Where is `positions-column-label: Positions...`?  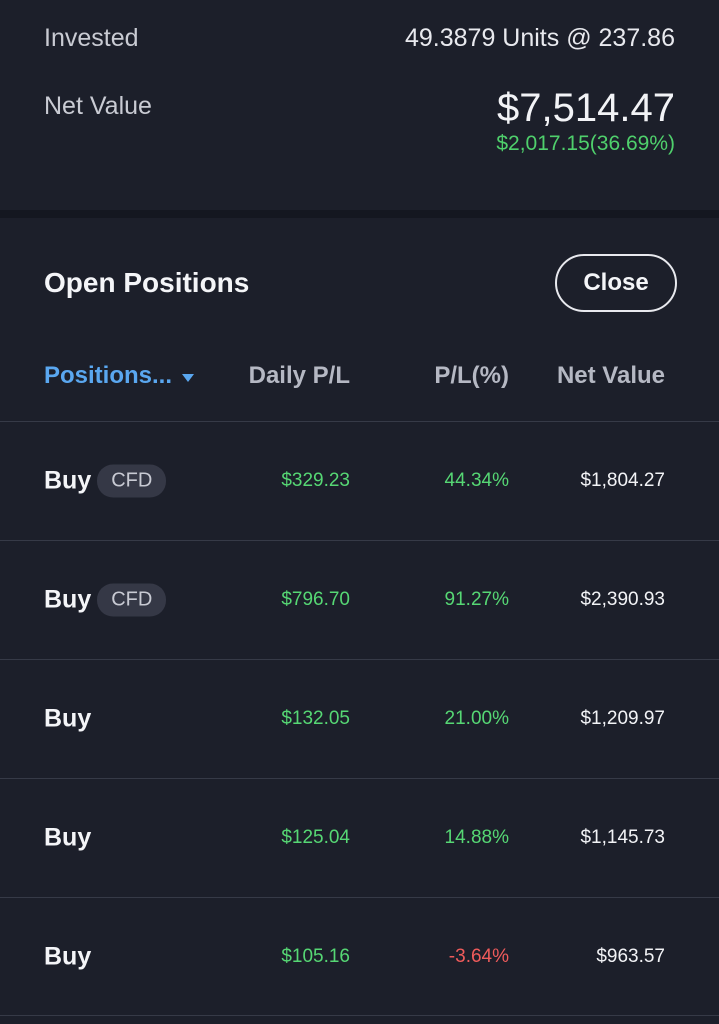 positions-column-label: Positions... is located at coordinates (108, 375).